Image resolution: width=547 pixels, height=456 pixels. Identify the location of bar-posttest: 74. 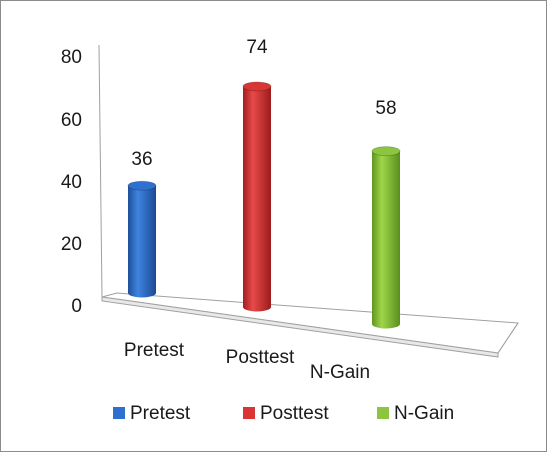
(257, 174).